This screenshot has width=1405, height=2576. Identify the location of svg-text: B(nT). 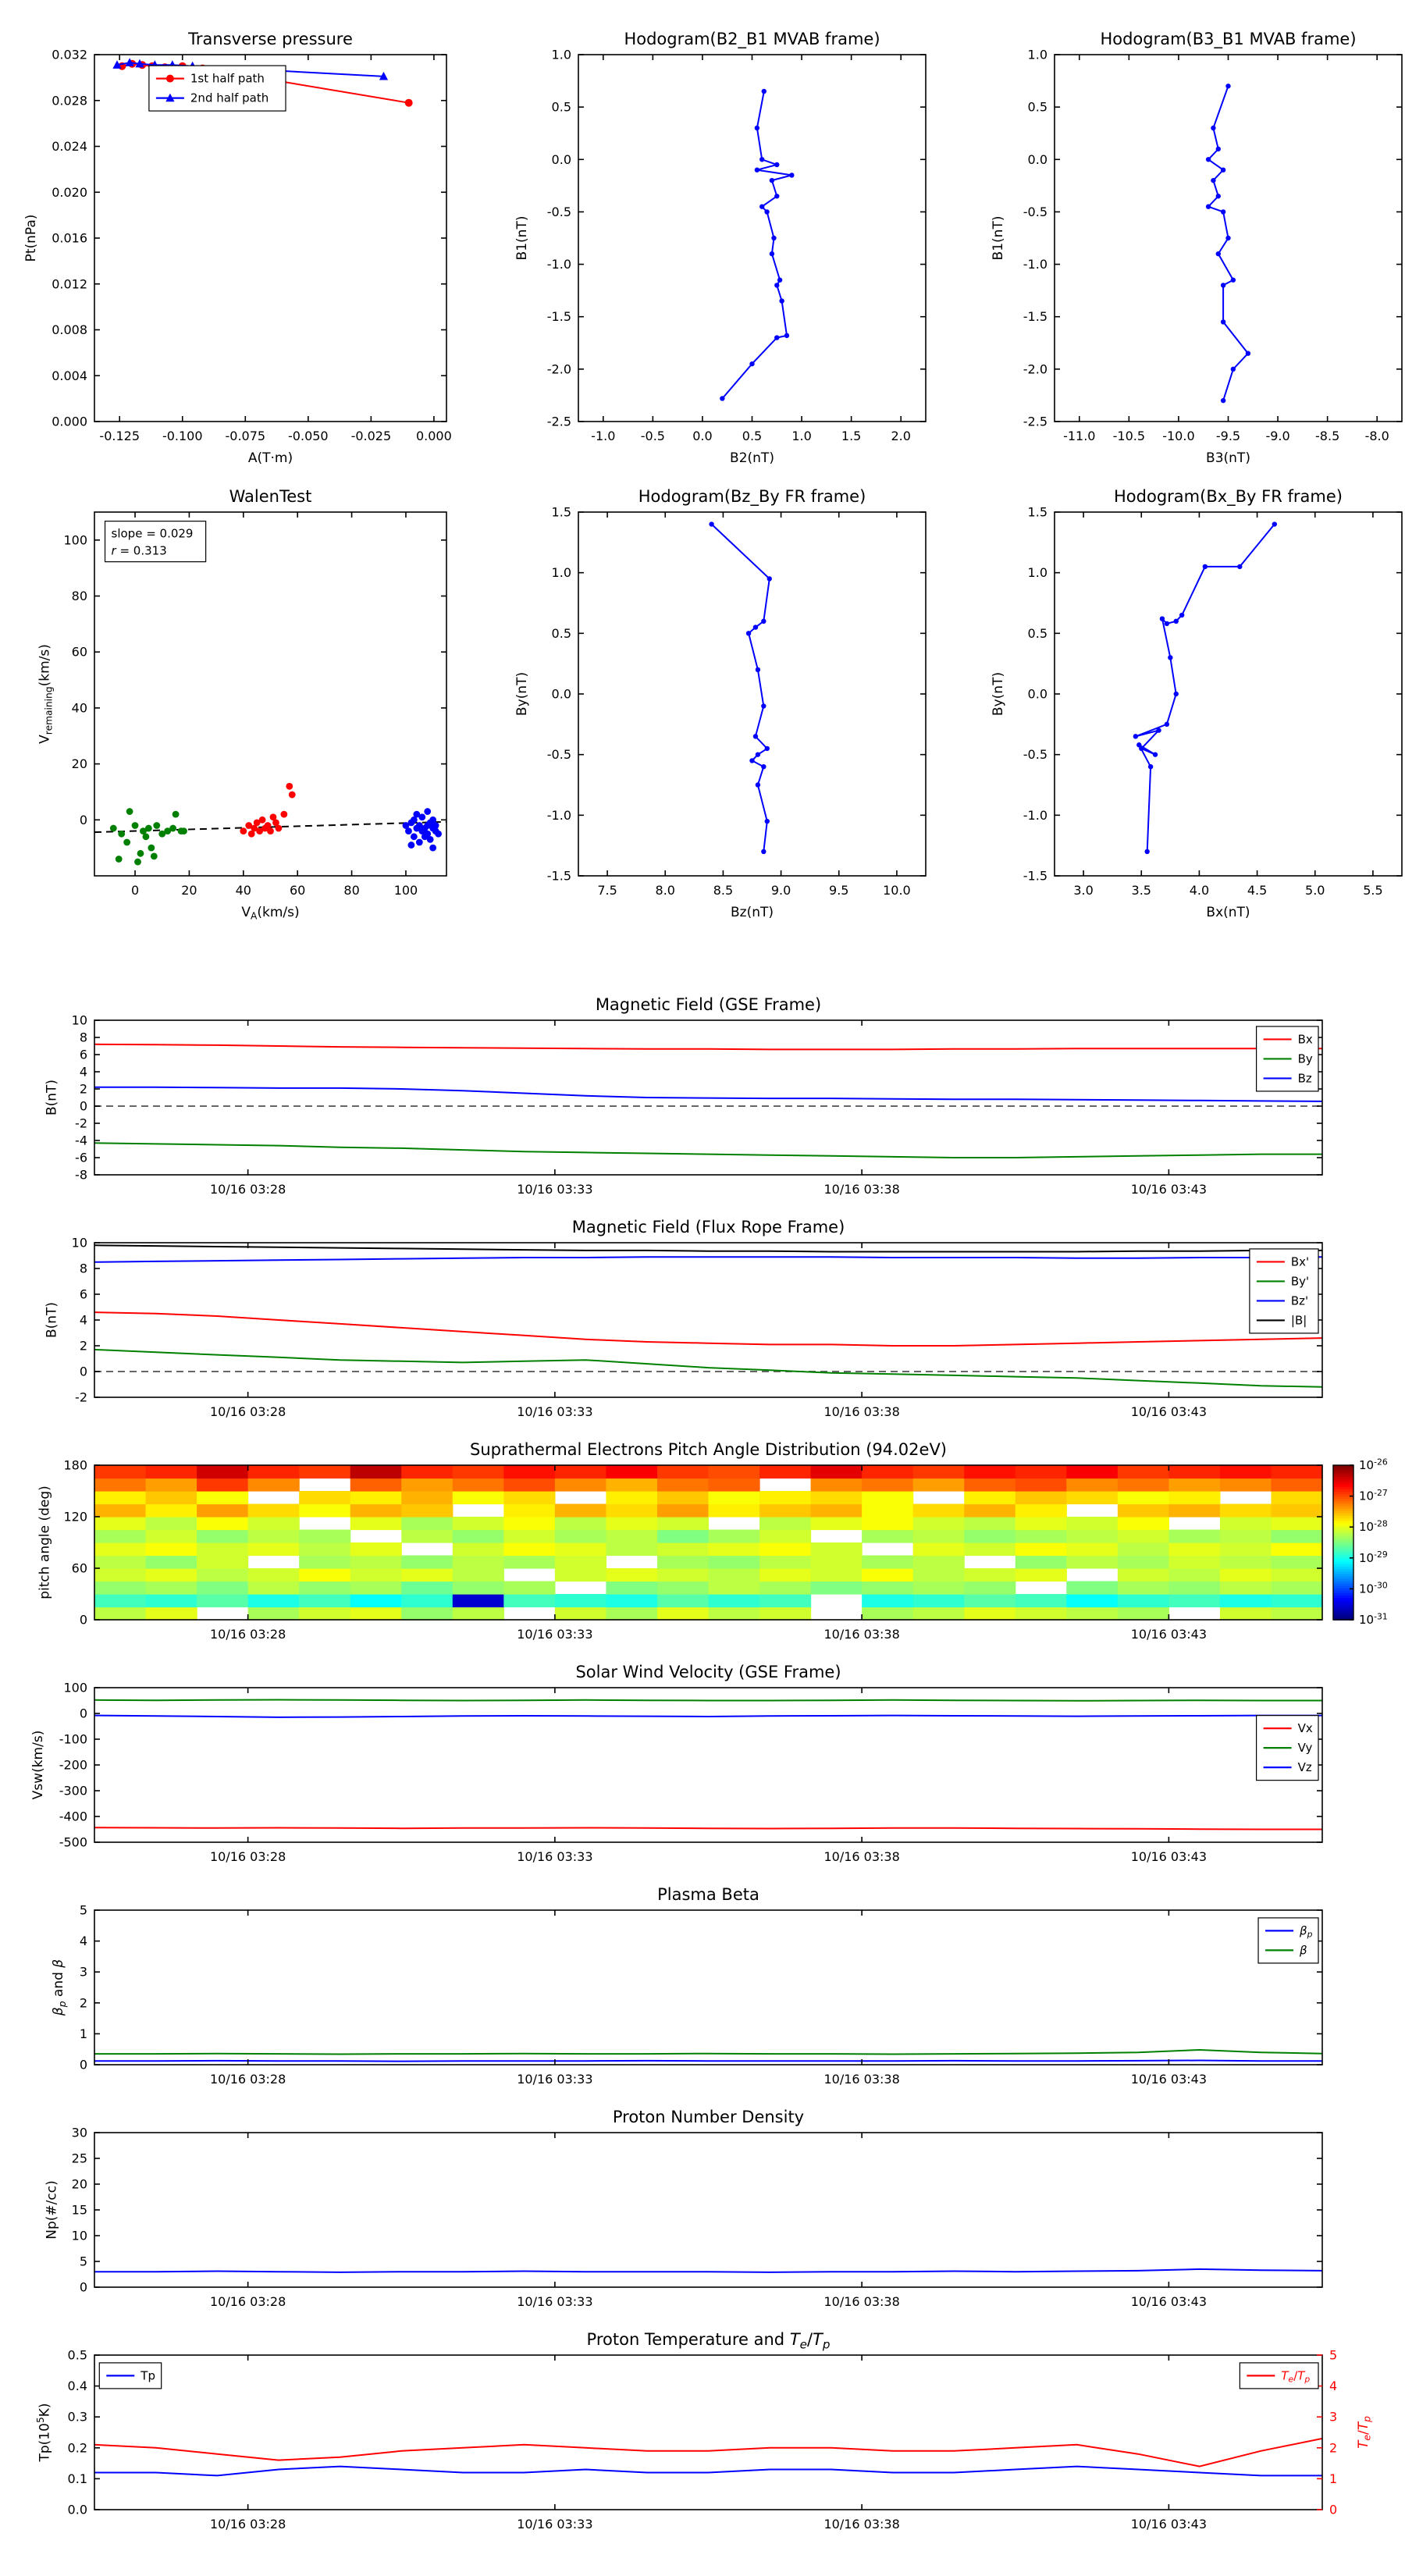
(51, 1097).